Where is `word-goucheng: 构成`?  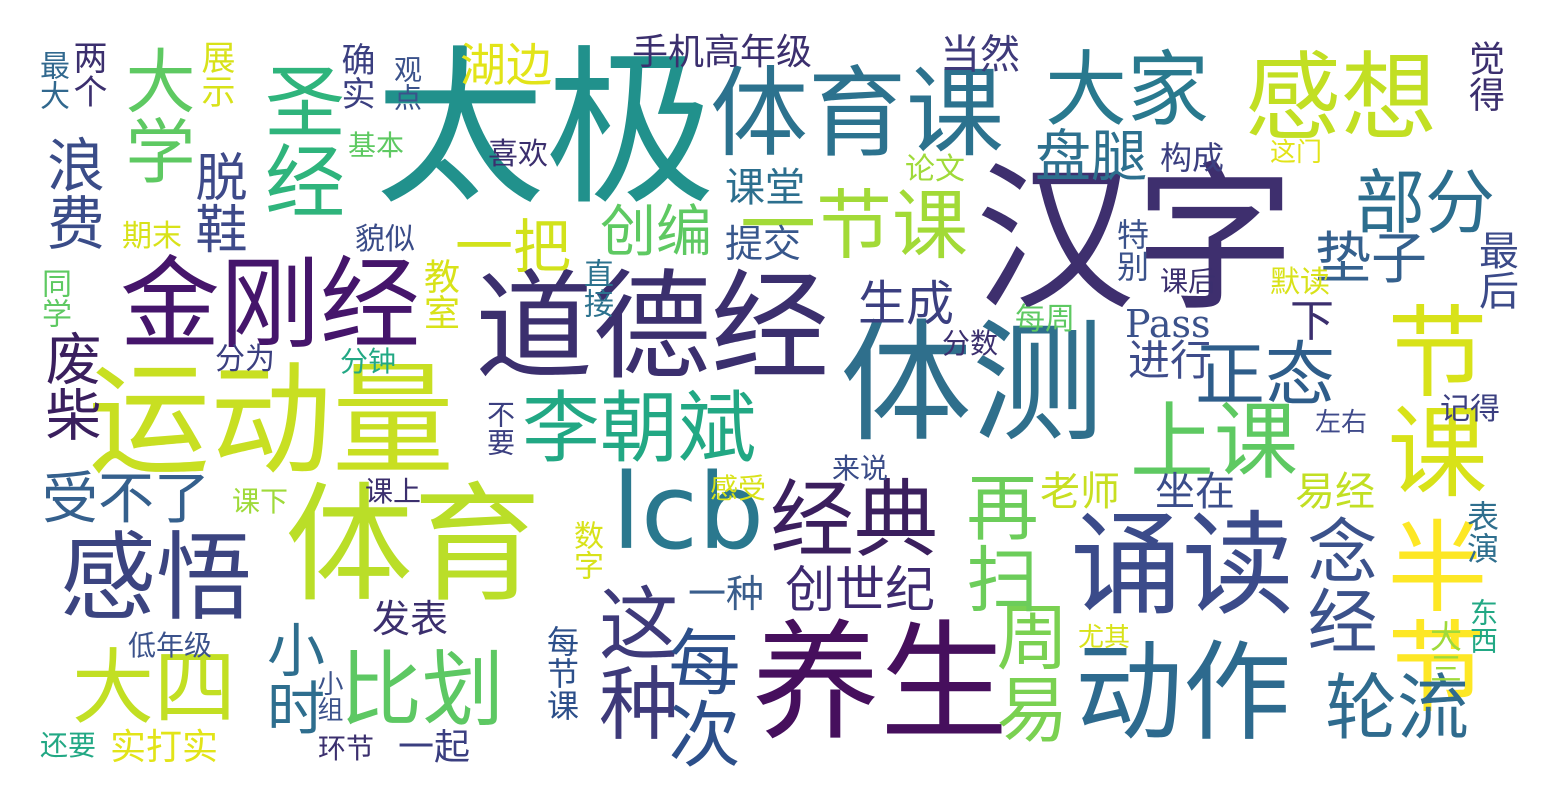 word-goucheng: 构成 is located at coordinates (1192, 158).